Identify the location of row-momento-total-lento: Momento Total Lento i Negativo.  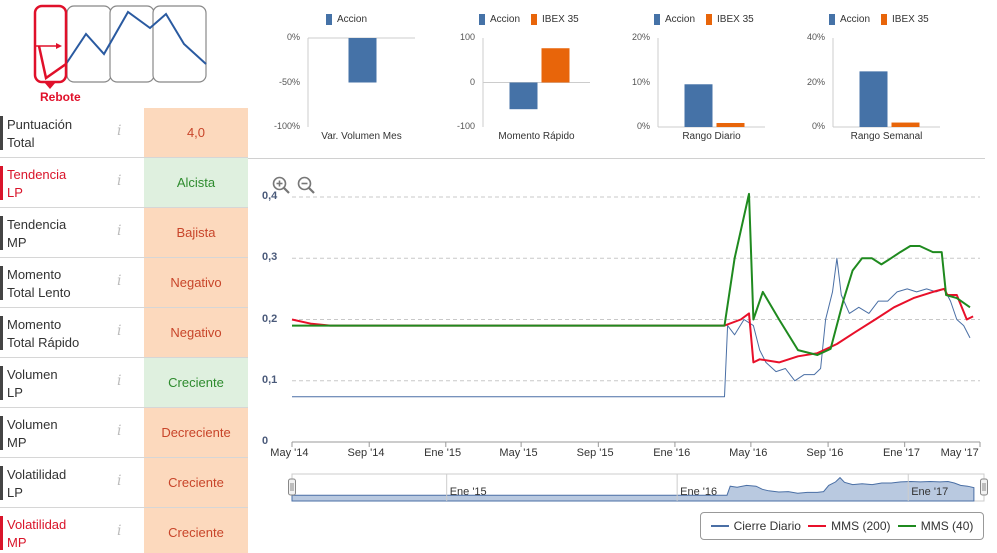
(124, 283).